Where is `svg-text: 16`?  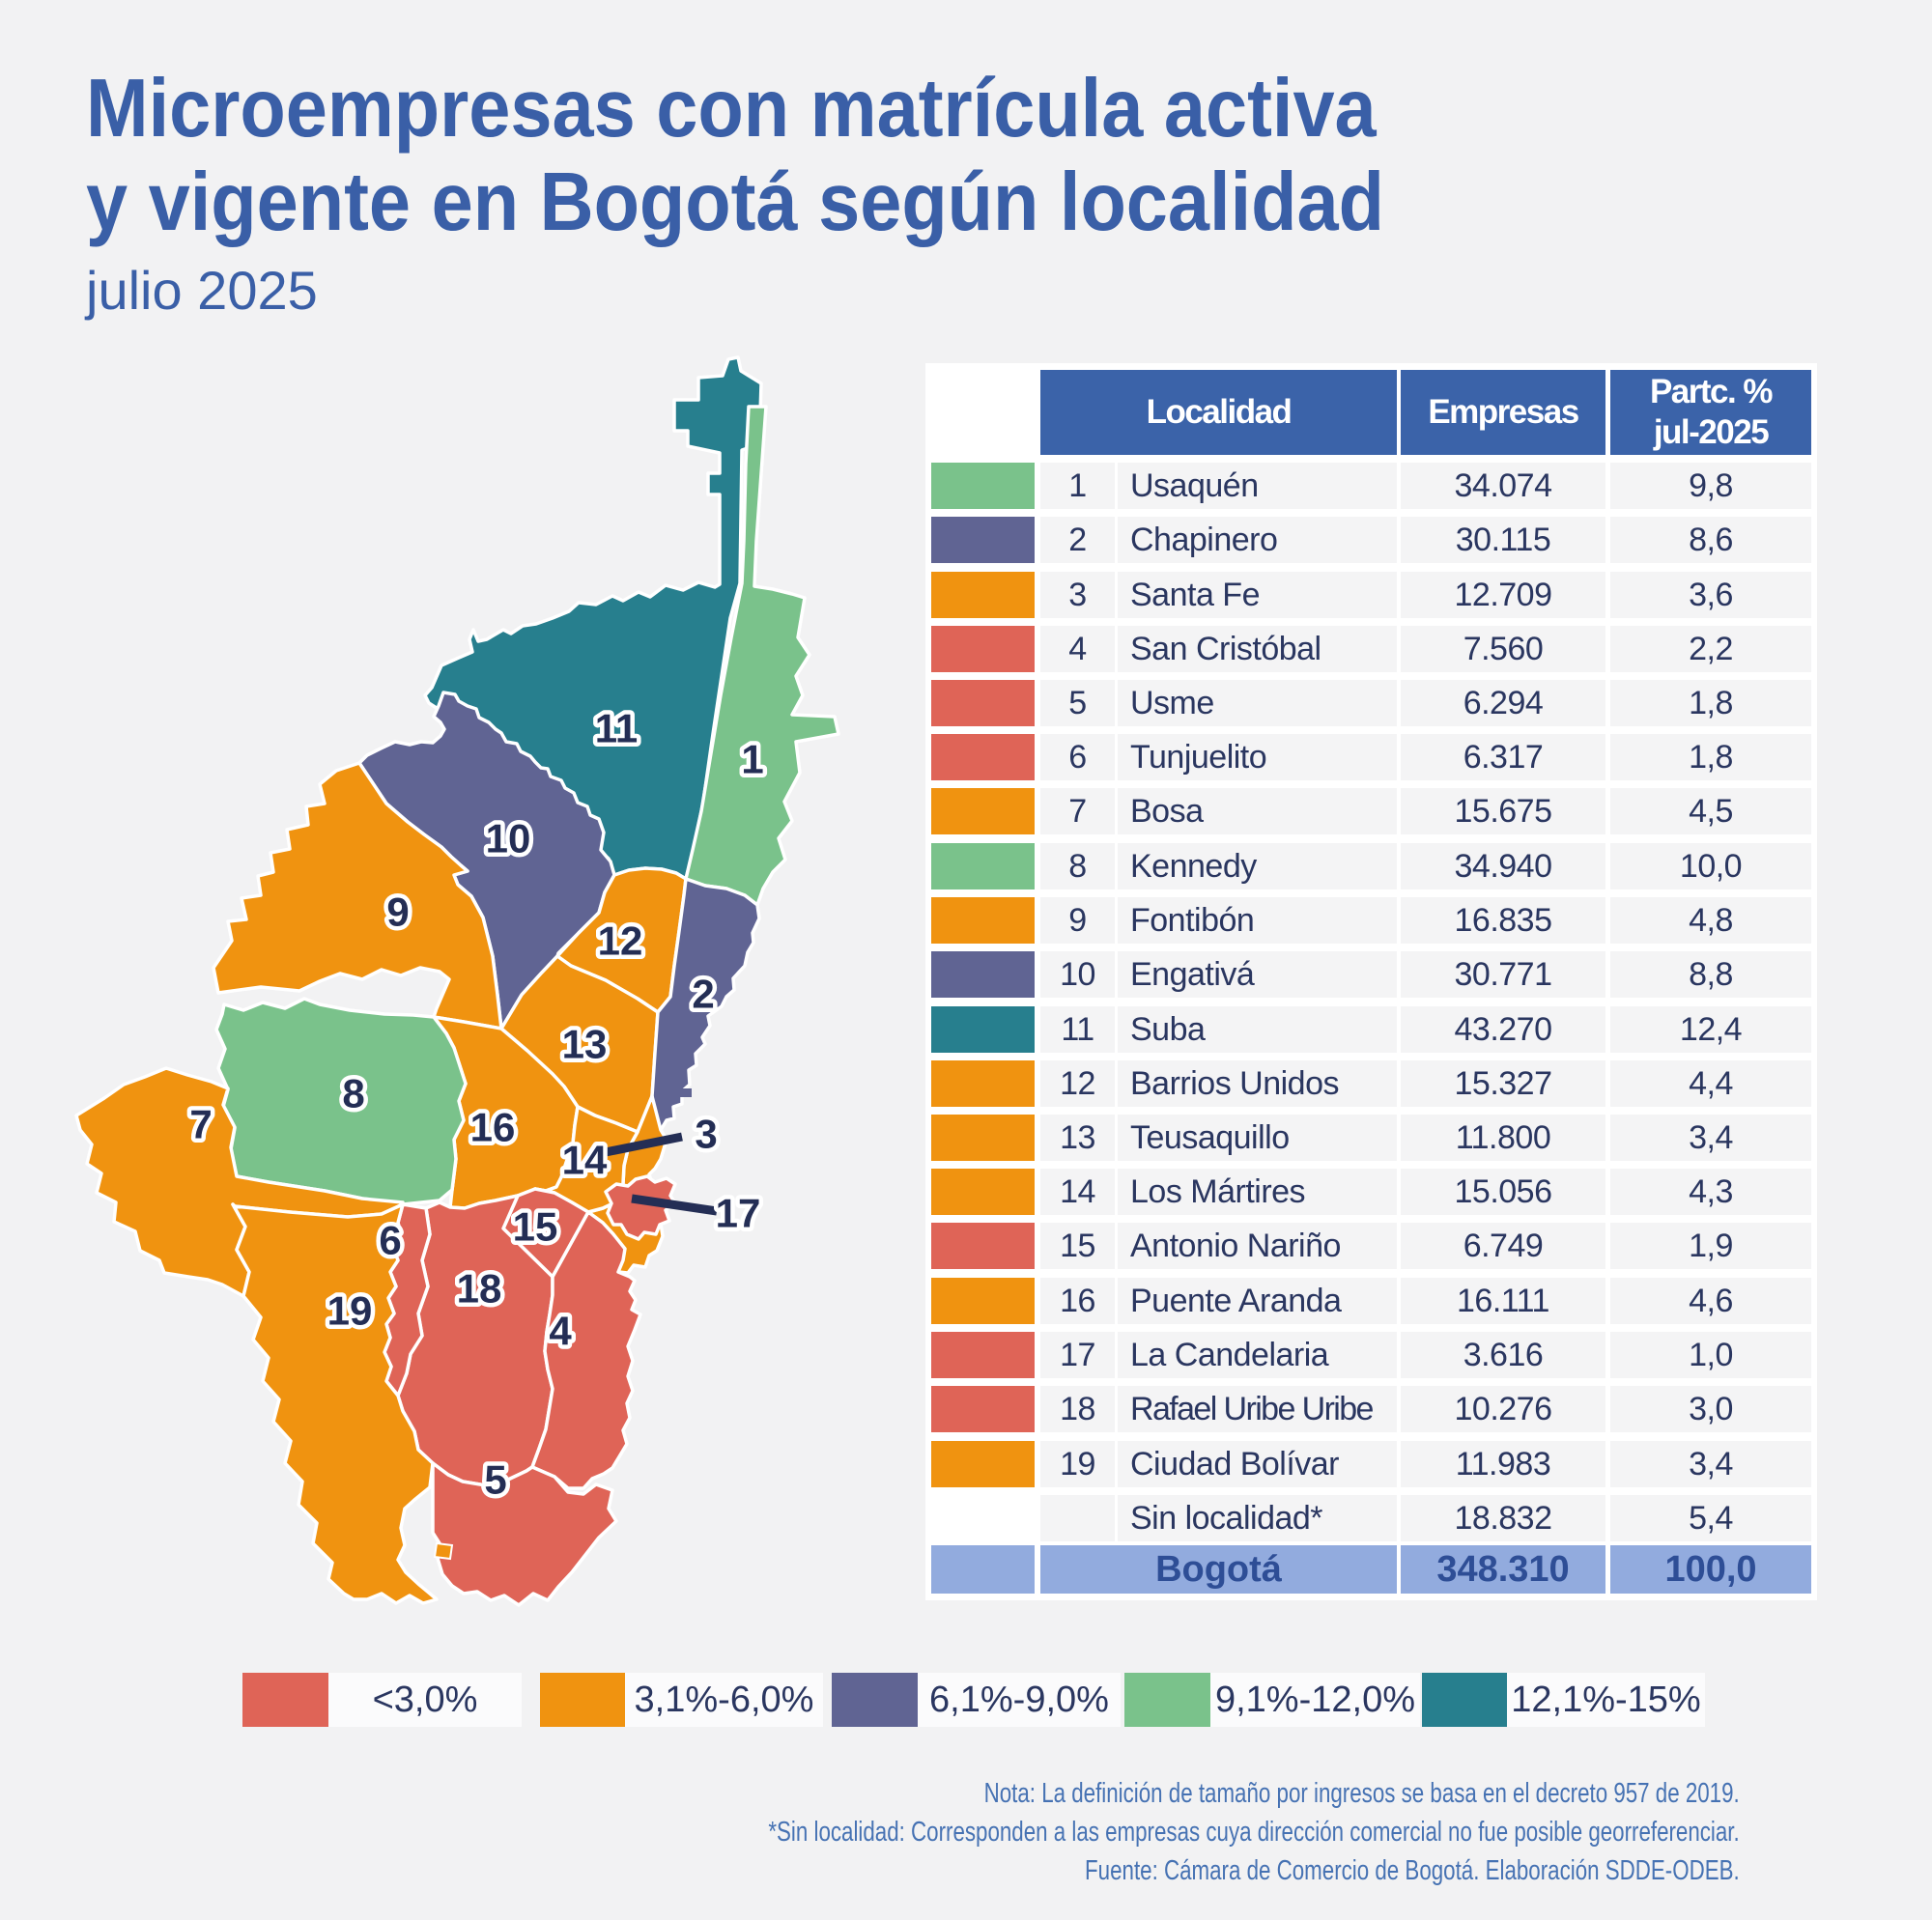
svg-text: 16 is located at coordinates (493, 1127).